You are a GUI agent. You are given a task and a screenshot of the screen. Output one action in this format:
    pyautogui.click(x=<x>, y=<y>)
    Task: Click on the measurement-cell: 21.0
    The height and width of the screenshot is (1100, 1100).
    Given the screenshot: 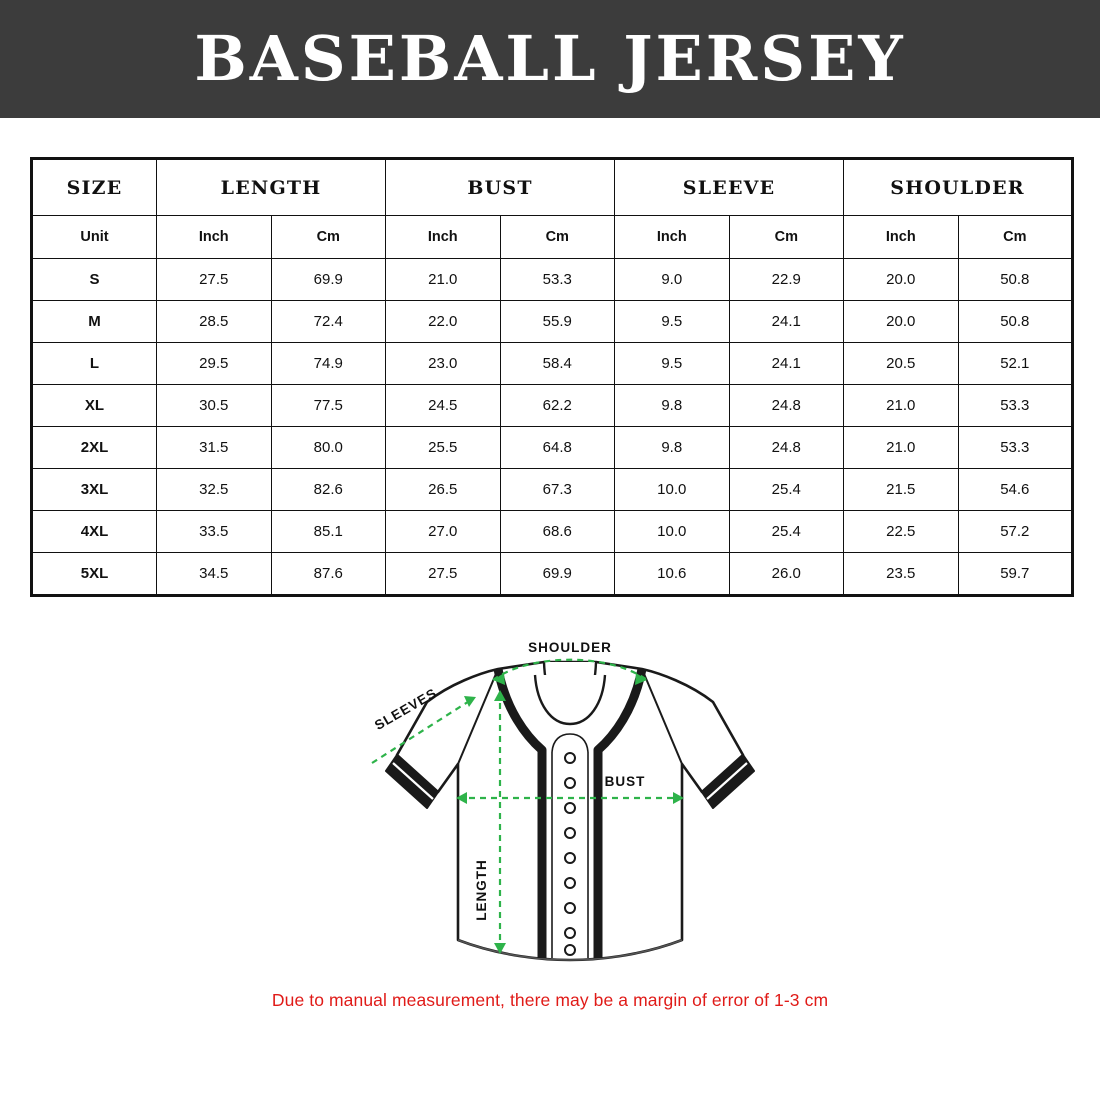 What is the action you would take?
    pyautogui.click(x=443, y=279)
    